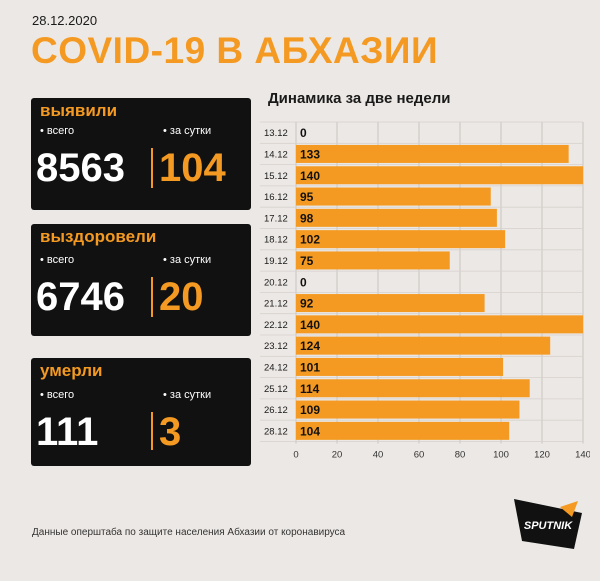  I want to click on card-died: умерли • всего • за сутки 111 3, so click(141, 412).